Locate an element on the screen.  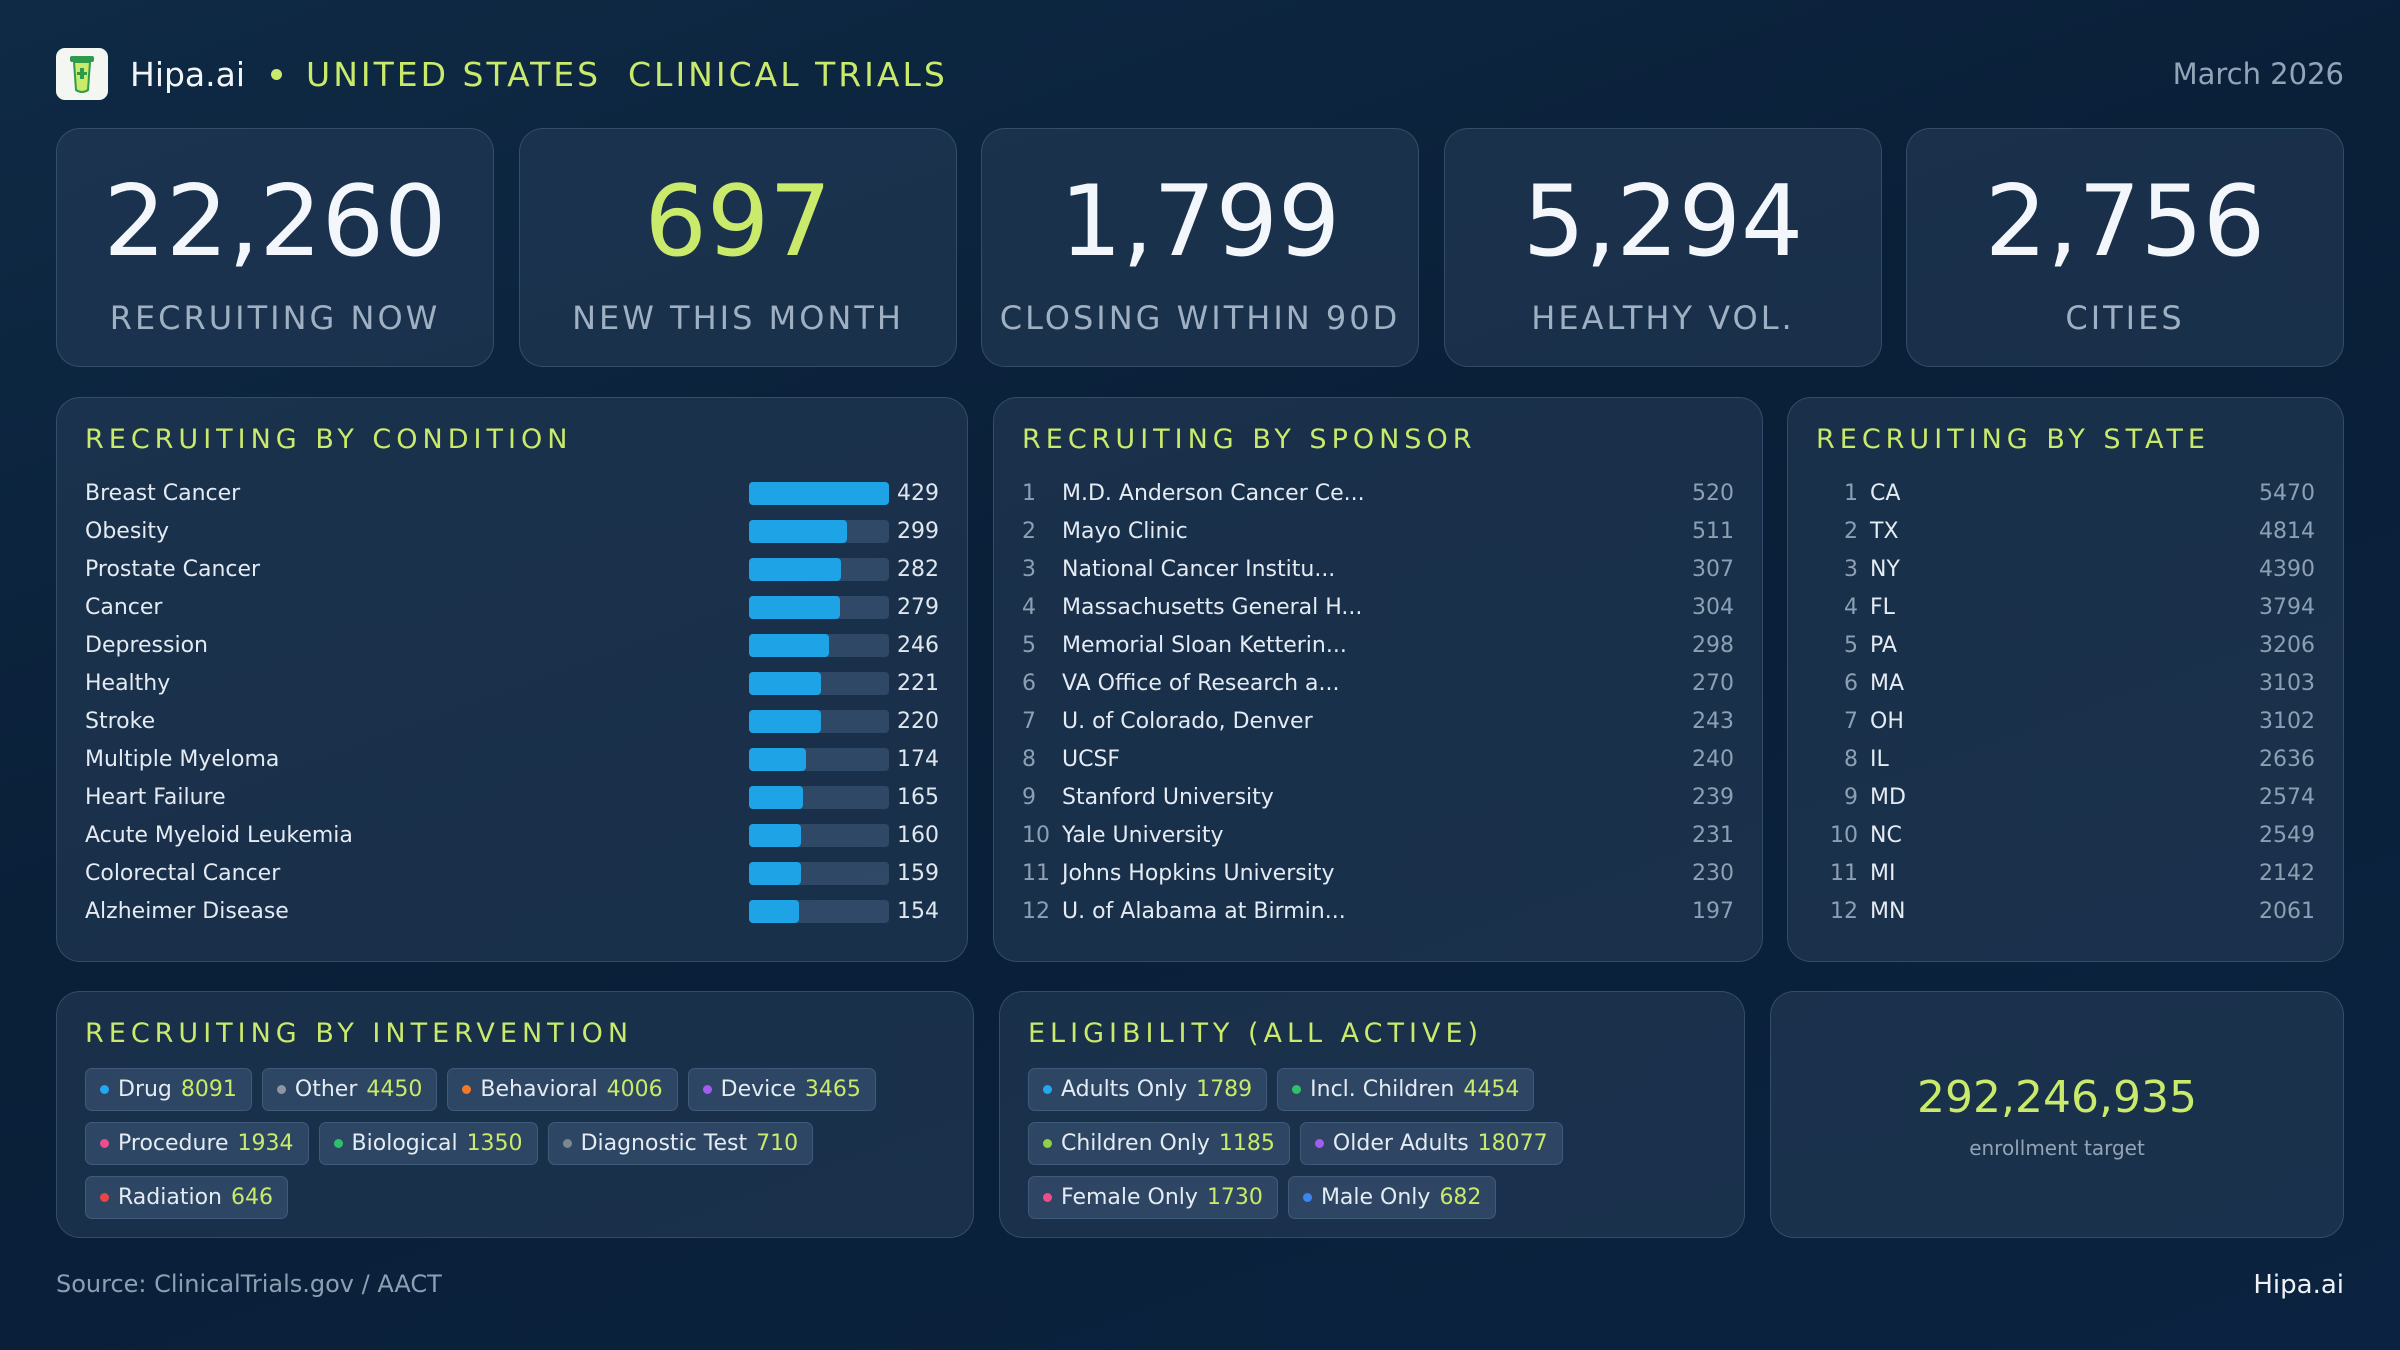
kpi-value: 1,799 is located at coordinates (1200, 222).